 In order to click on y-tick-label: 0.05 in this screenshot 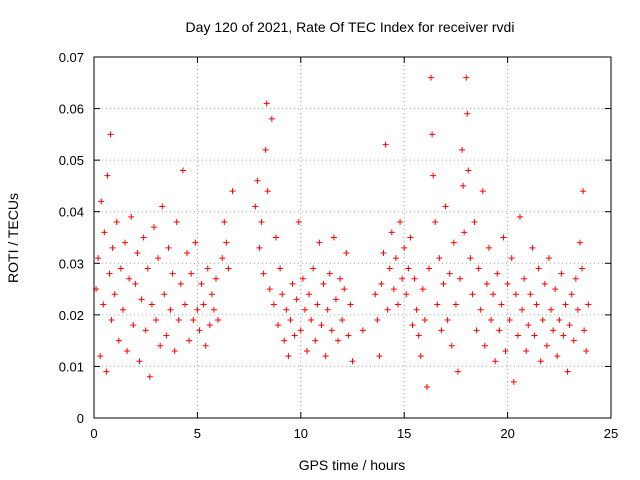, I will do `click(71, 160)`.